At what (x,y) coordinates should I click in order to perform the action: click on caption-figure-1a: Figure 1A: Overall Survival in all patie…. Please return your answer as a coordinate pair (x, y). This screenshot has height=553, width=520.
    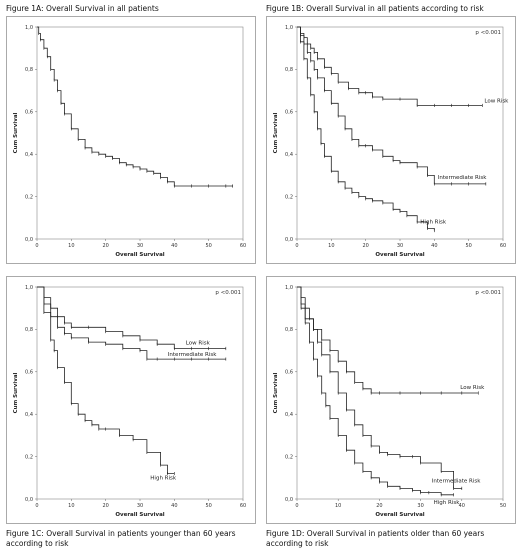
    Looking at the image, I should click on (82, 8).